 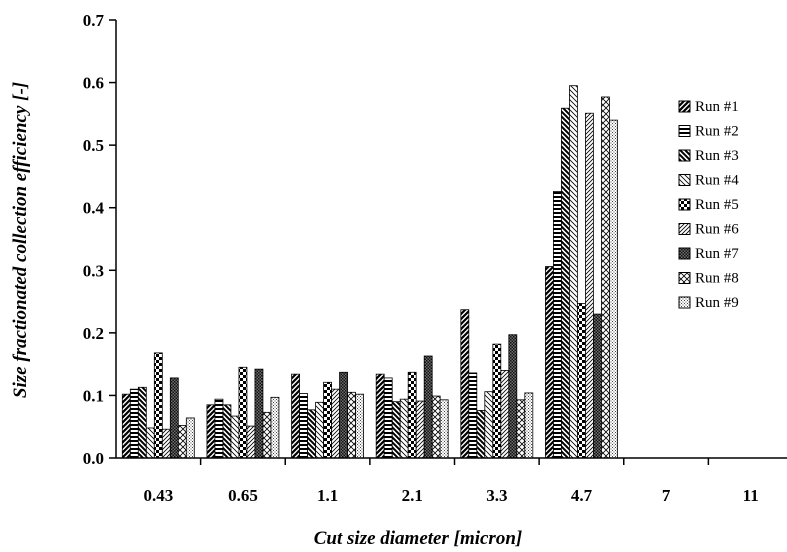 I want to click on x-tick-label: 1.1, so click(x=327, y=495).